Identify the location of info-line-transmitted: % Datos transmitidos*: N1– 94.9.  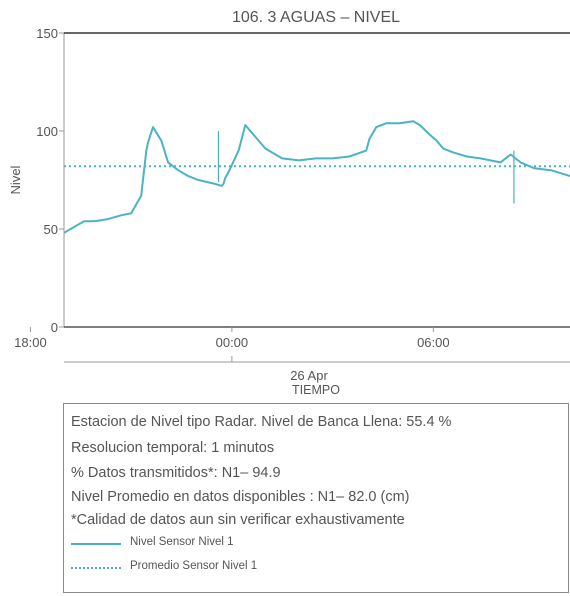
(176, 473).